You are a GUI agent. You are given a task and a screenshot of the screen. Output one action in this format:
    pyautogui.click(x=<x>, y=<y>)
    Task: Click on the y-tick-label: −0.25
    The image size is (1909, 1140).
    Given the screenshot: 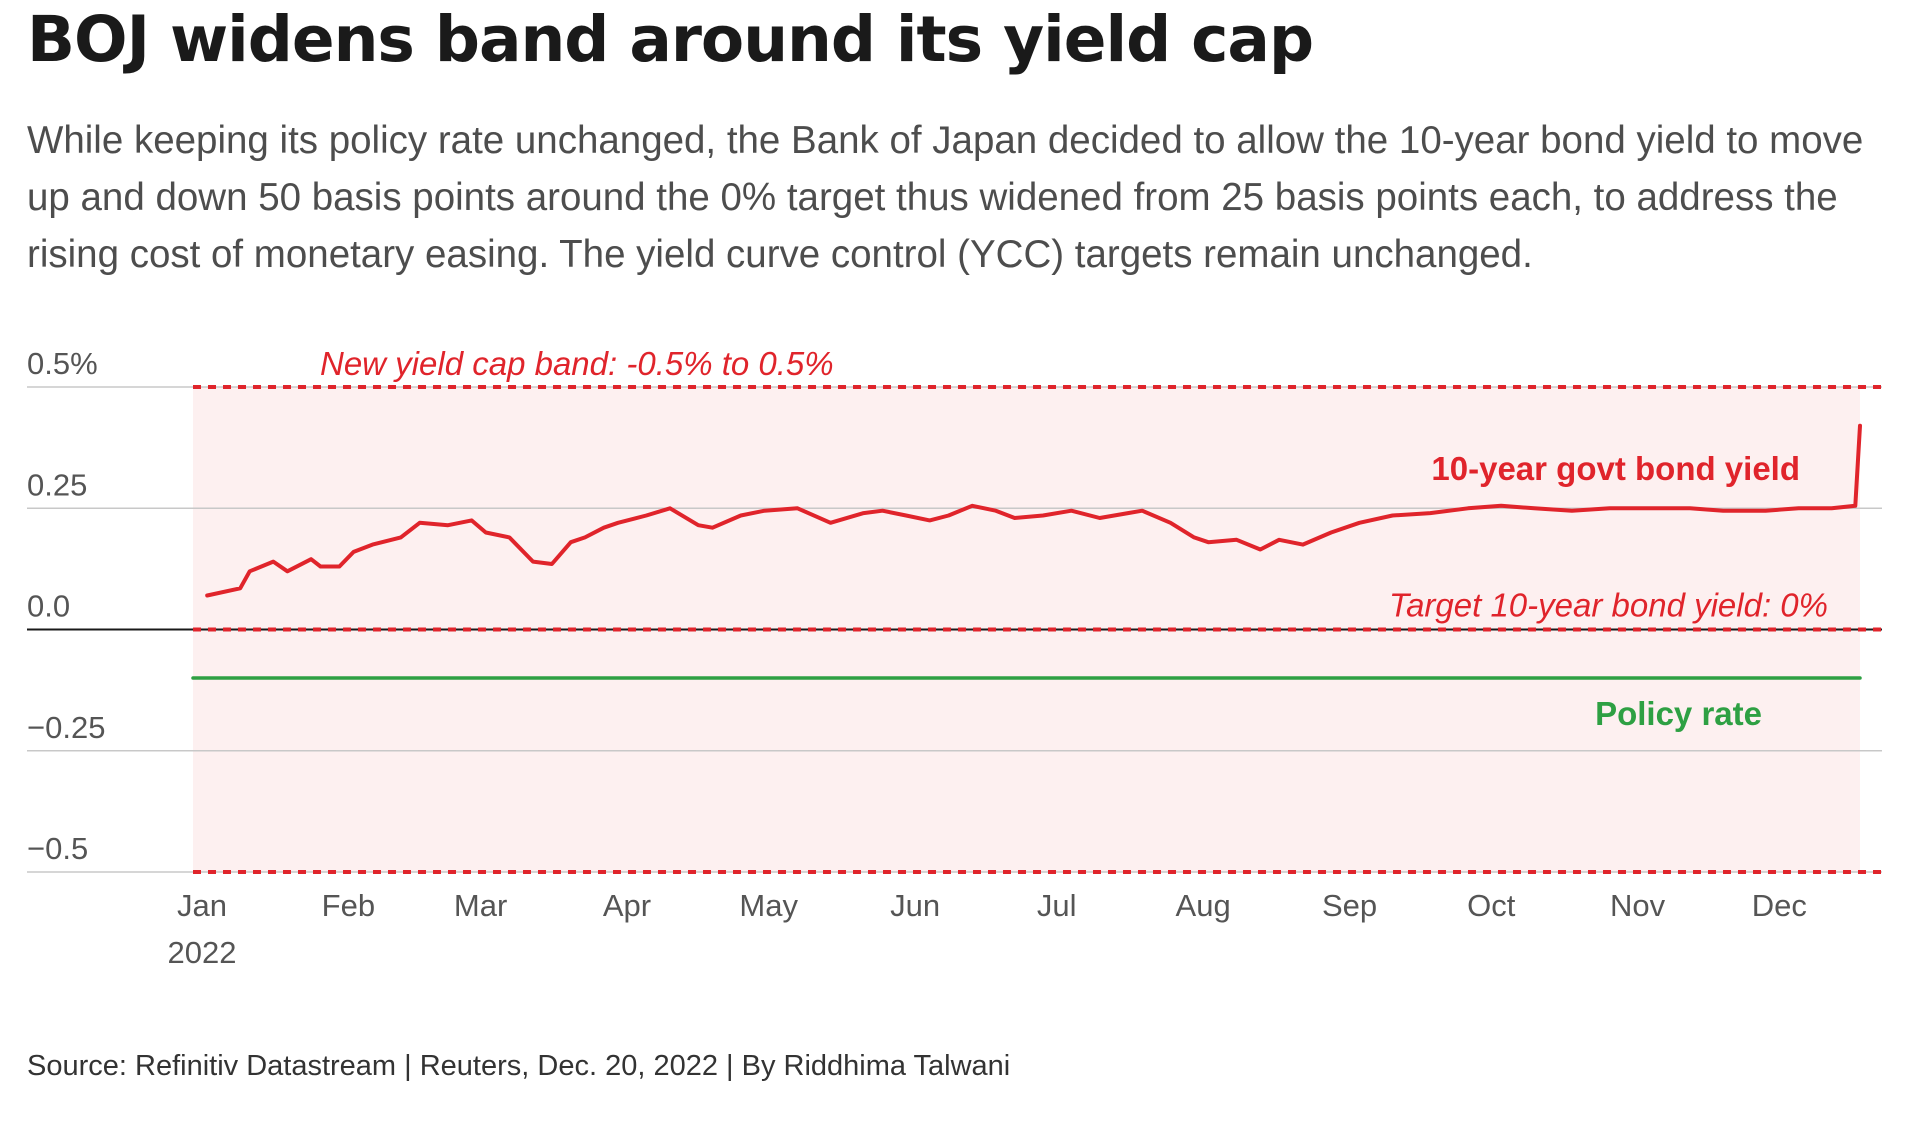 What is the action you would take?
    pyautogui.click(x=66, y=727)
    